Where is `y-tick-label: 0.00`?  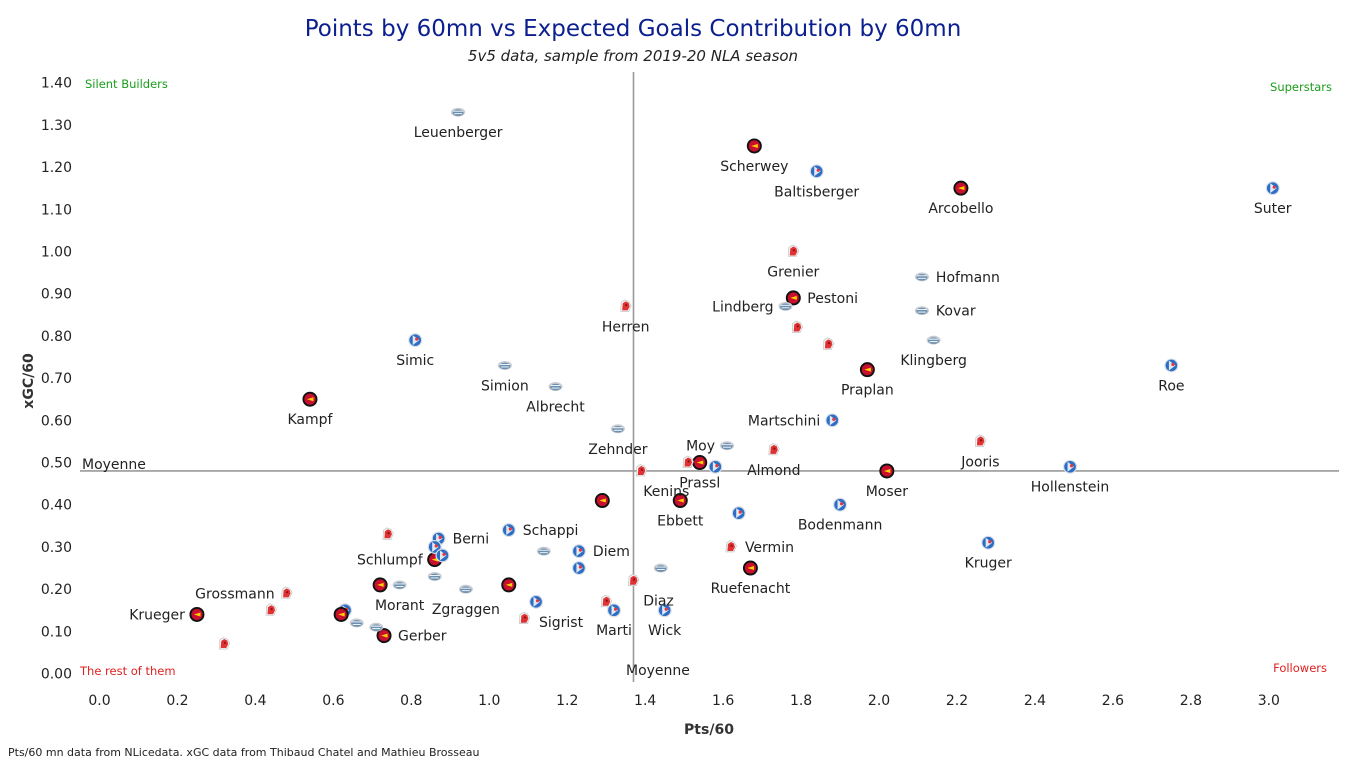 y-tick-label: 0.00 is located at coordinates (56, 675).